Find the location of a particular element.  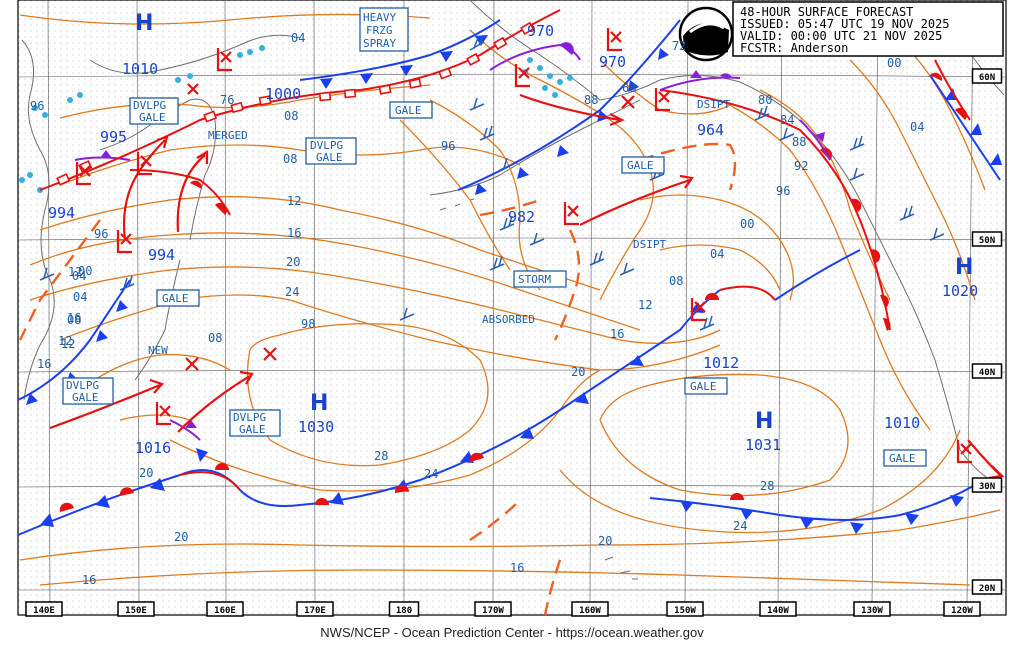

longitude-label: 170E is located at coordinates (315, 611).